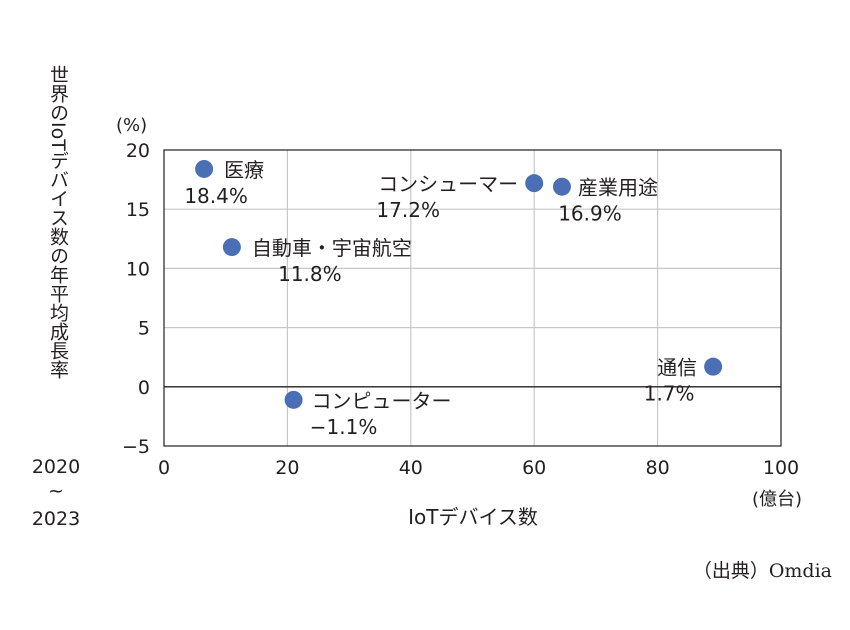  What do you see at coordinates (136, 447) in the screenshot?
I see `y-tick-label: −5` at bounding box center [136, 447].